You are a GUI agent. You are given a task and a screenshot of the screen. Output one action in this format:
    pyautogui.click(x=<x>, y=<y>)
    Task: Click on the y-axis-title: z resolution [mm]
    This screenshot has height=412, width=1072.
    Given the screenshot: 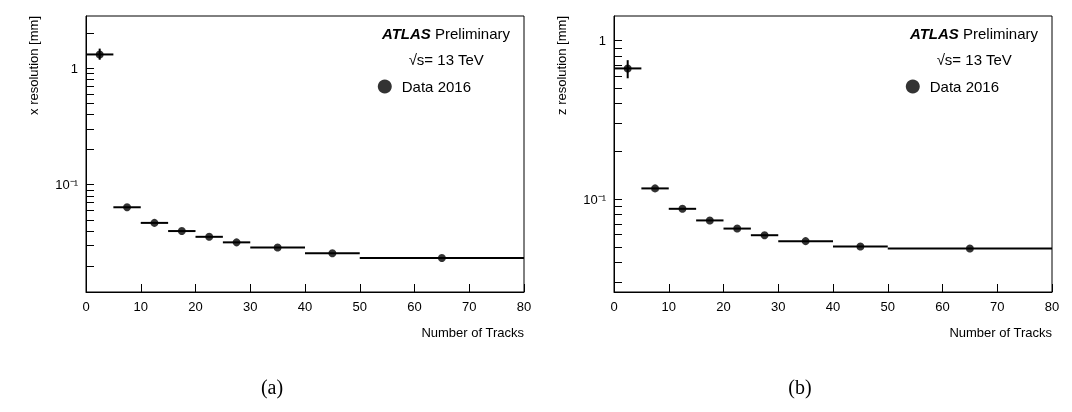 What is the action you would take?
    pyautogui.click(x=561, y=65)
    